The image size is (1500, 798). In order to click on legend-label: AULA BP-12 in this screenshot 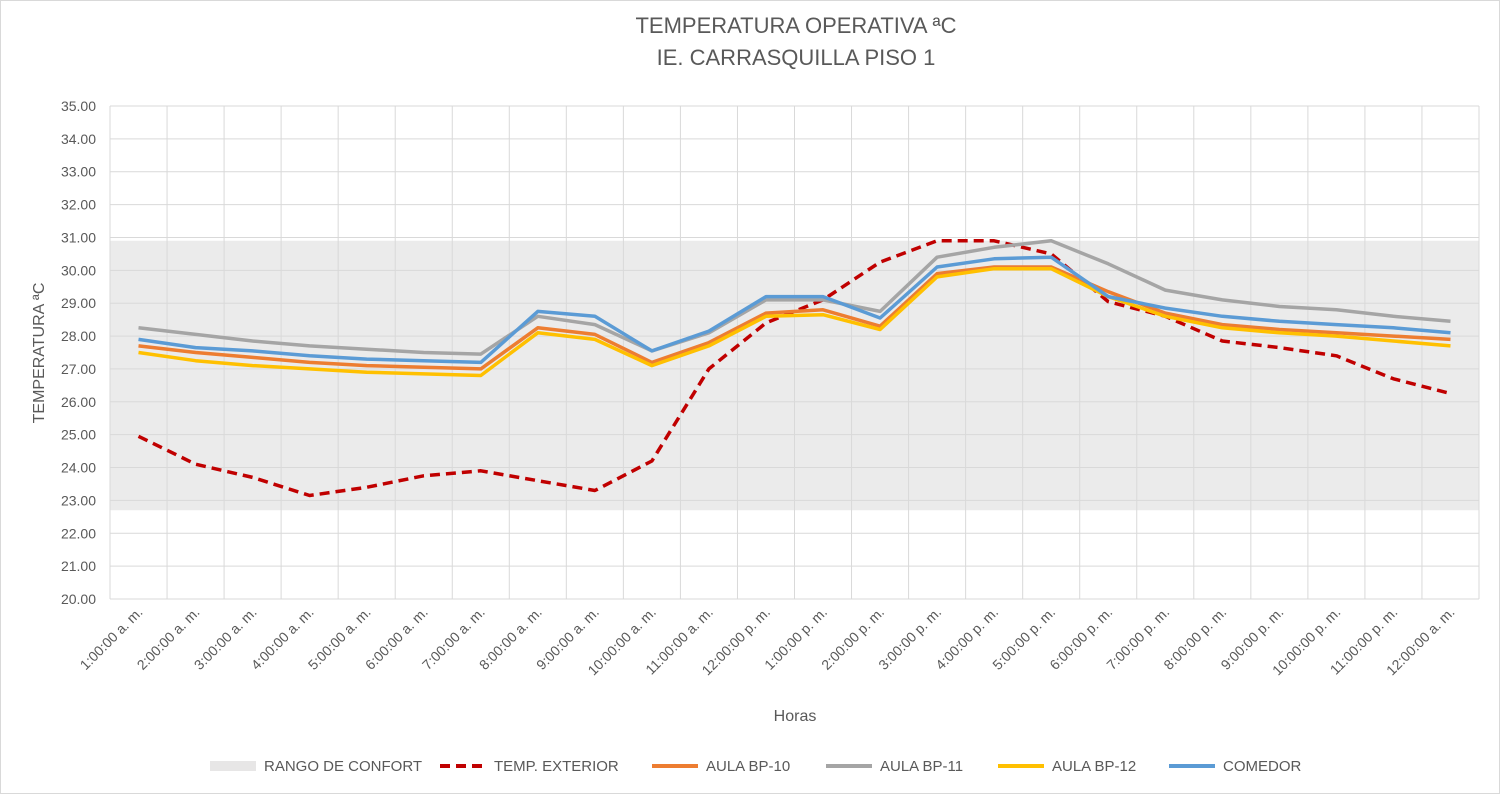, I will do `click(1094, 766)`.